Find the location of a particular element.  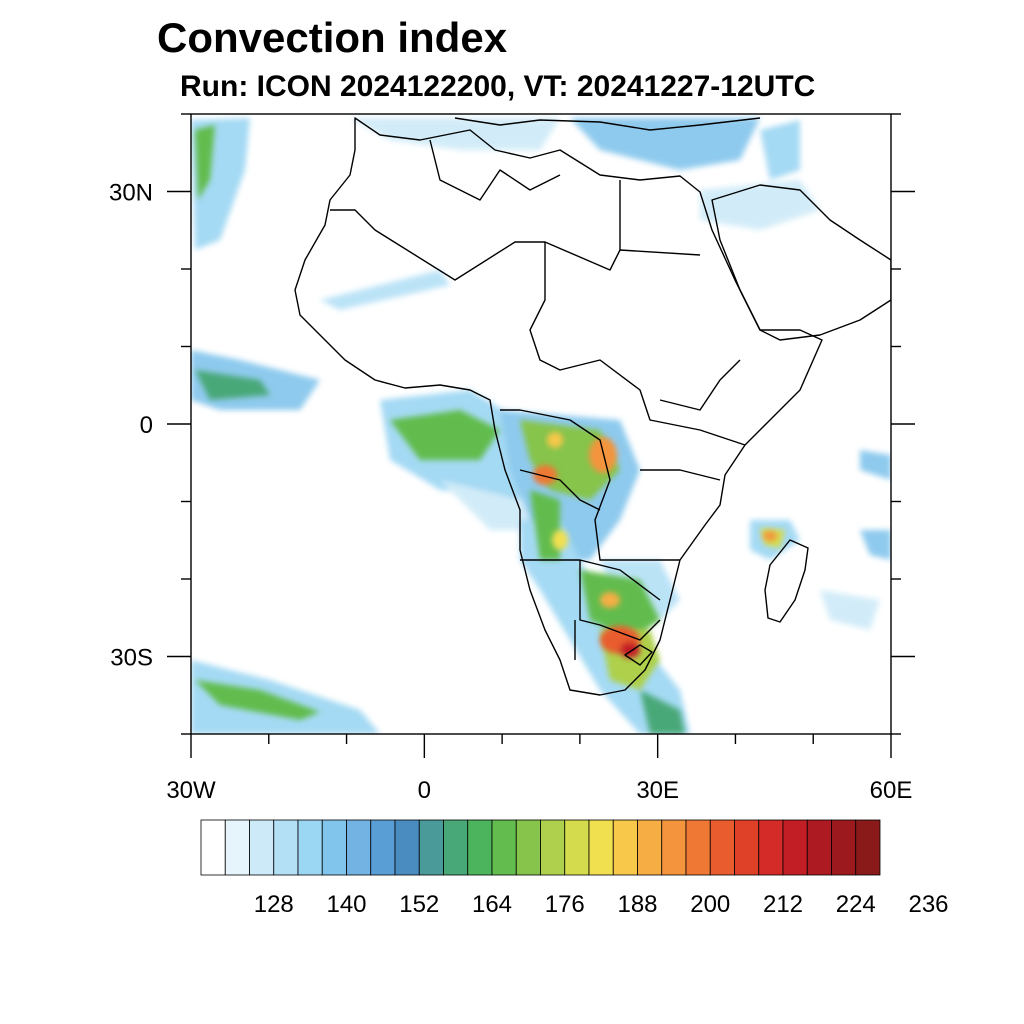

y-tick-label: 30S is located at coordinates (131, 658).